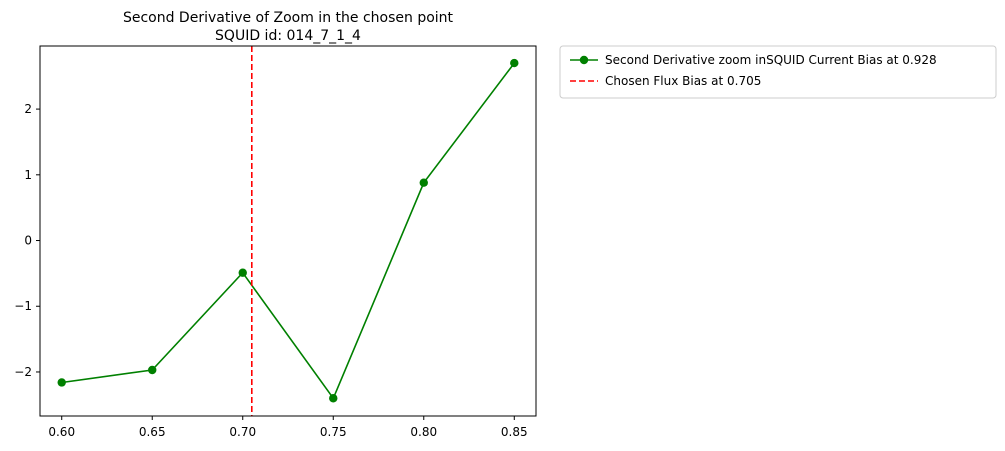  Describe the element at coordinates (152, 432) in the screenshot. I see `x-tick-label: 0.65` at that location.